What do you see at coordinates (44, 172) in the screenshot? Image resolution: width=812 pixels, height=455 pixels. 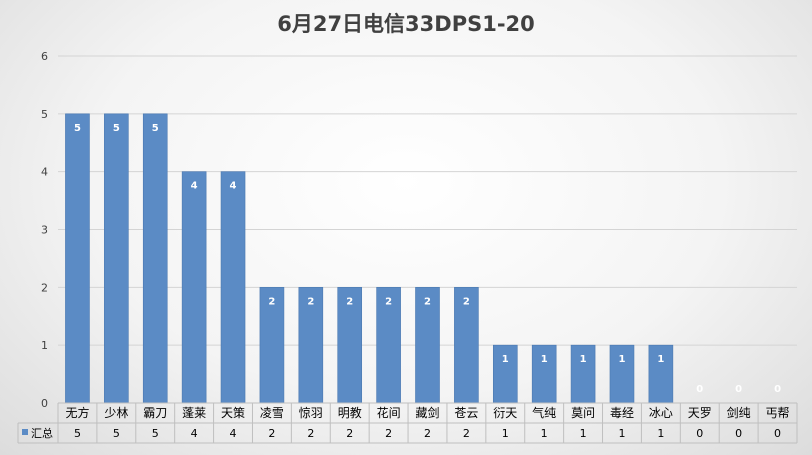 I see `y-tick-label: 4` at bounding box center [44, 172].